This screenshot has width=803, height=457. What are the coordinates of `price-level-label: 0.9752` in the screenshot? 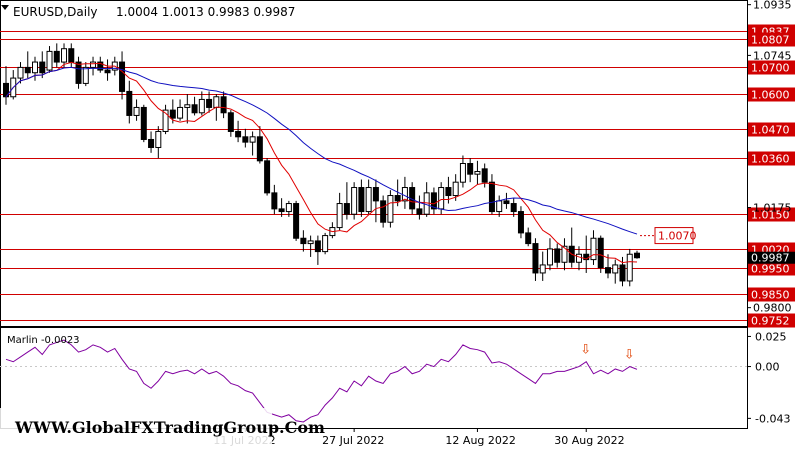 It's located at (770, 321).